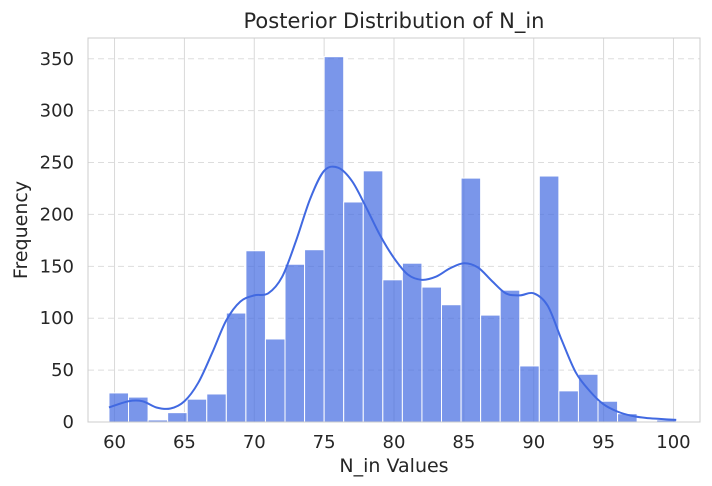  Describe the element at coordinates (114, 442) in the screenshot. I see `x-tick-label: 60` at that location.